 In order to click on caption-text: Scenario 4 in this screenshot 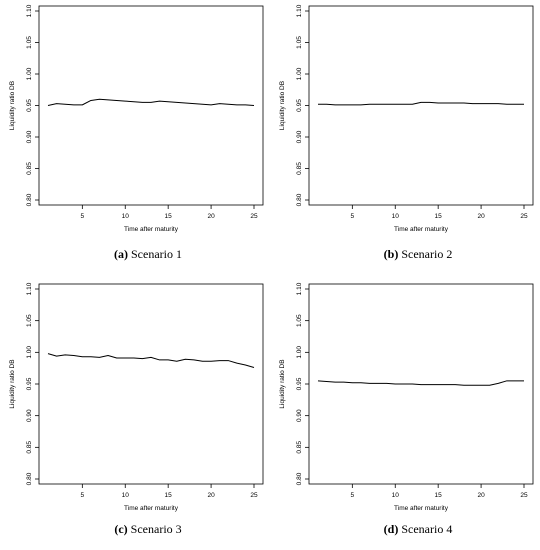, I will do `click(427, 529)`.